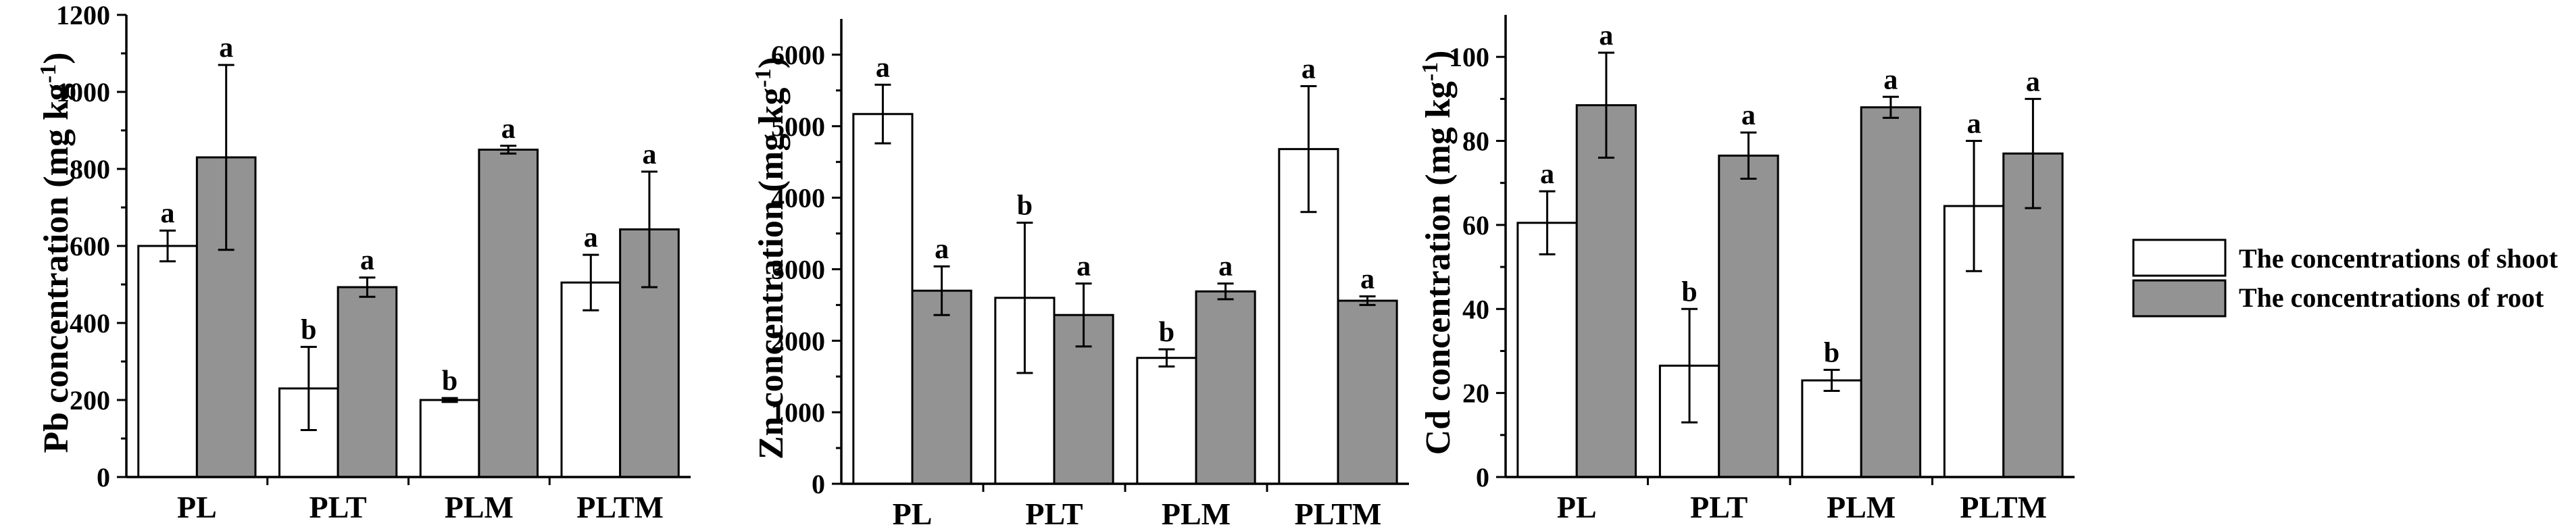 The width and height of the screenshot is (2576, 525). What do you see at coordinates (1439, 268) in the screenshot?
I see `y-axis-title-main: Cd concentration (mg kg` at bounding box center [1439, 268].